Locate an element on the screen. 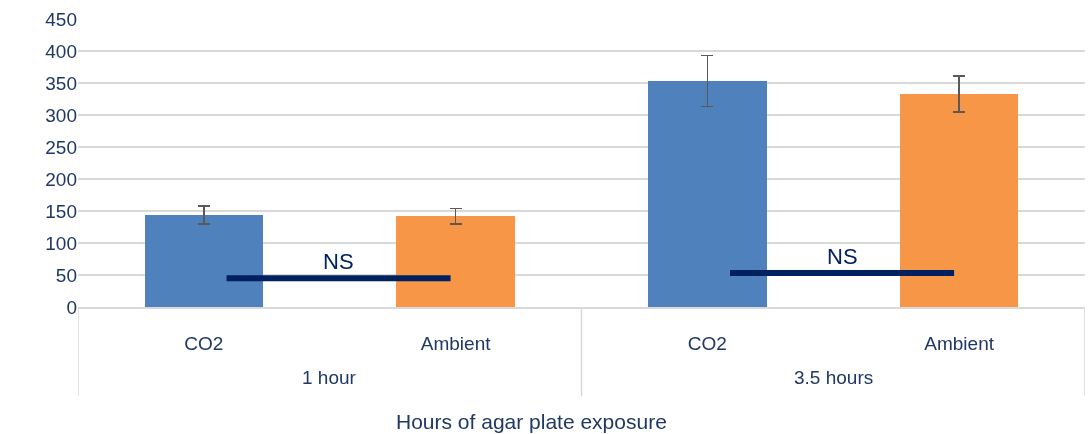 This screenshot has height=434, width=1089. y-tick-label: 300 is located at coordinates (61, 115).